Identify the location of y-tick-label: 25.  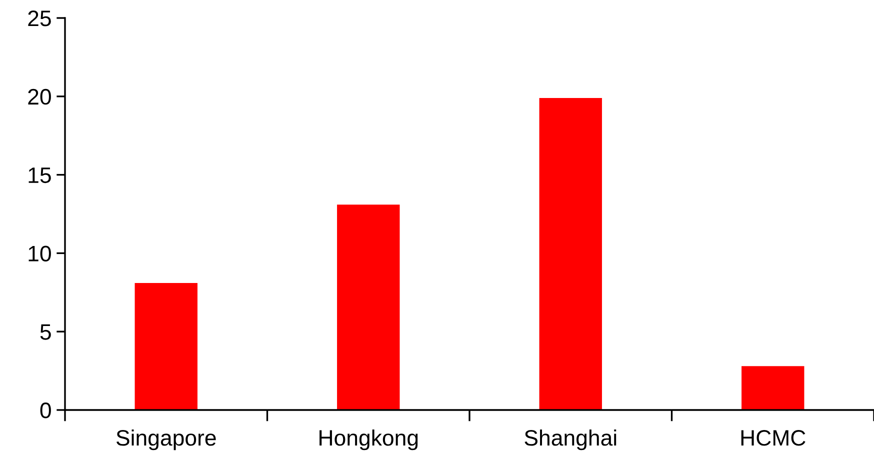
(39, 18).